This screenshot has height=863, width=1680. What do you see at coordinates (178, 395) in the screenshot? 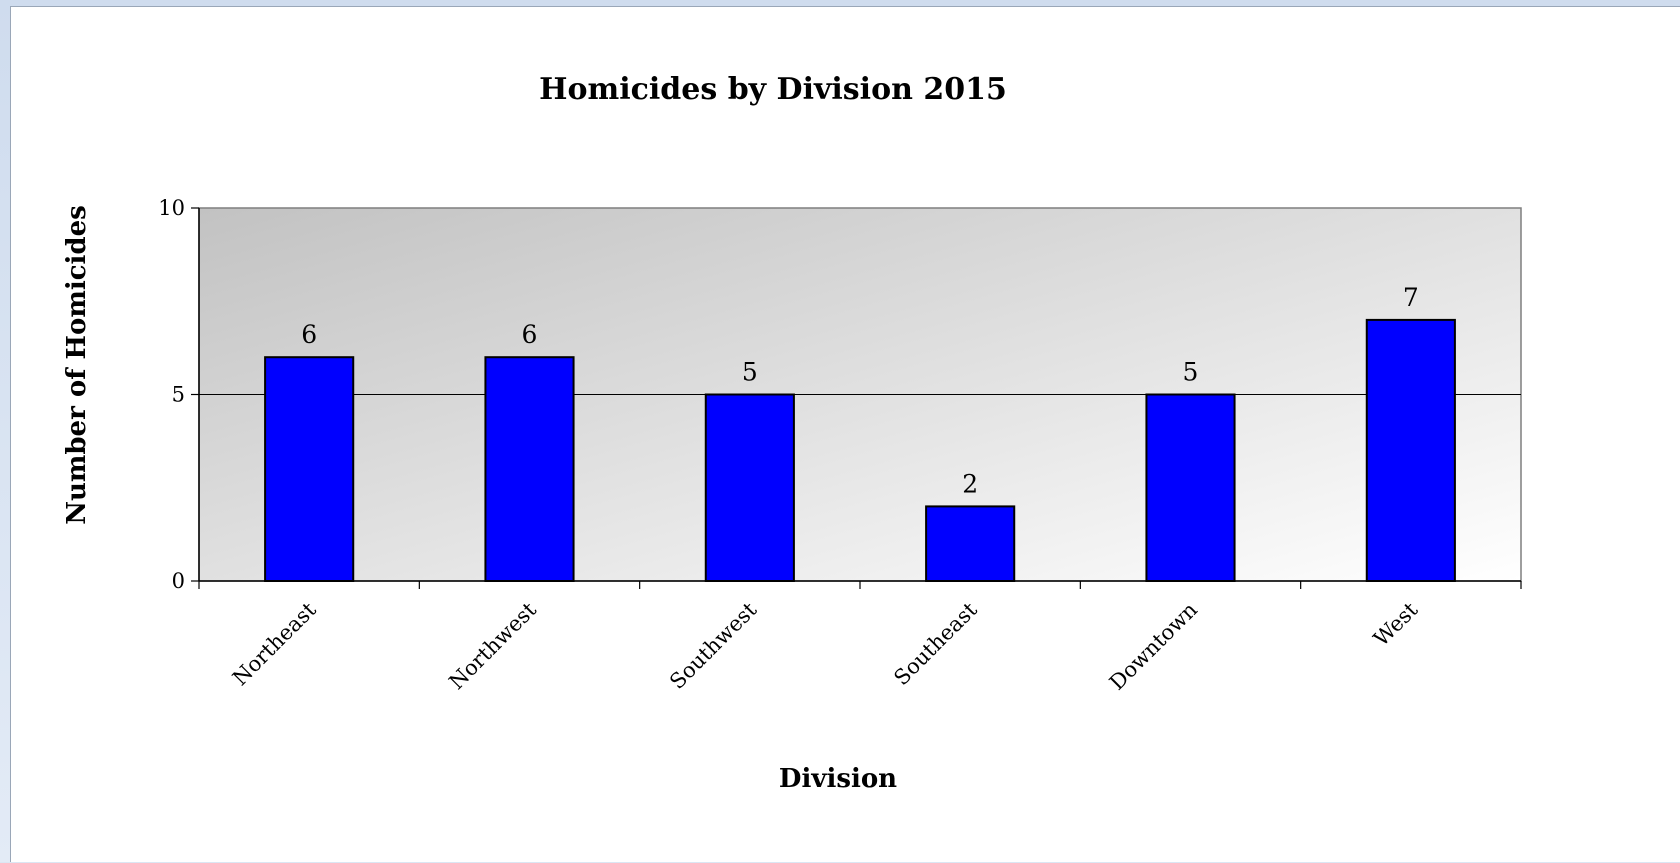
I see `y-tick-label: 5` at bounding box center [178, 395].